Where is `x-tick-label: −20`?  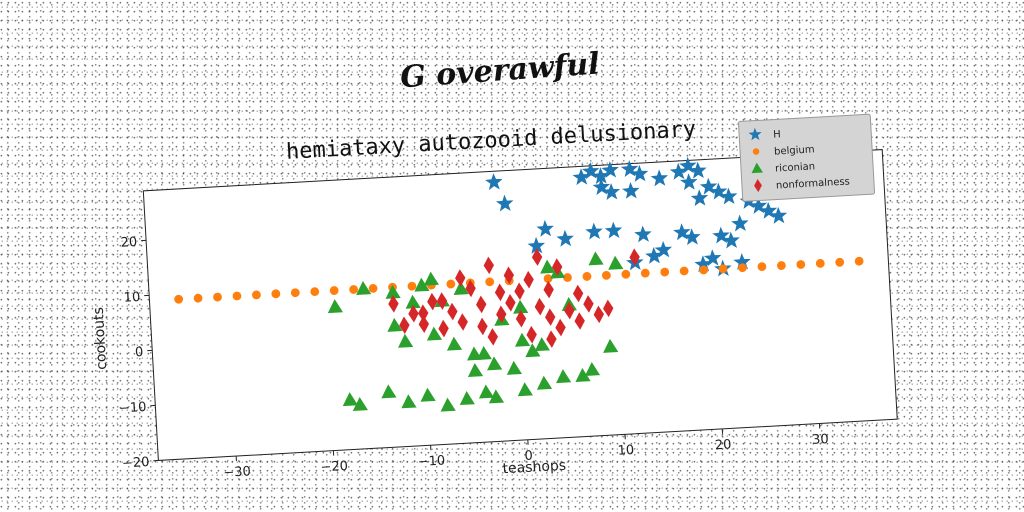
x-tick-label: −20 is located at coordinates (334, 467).